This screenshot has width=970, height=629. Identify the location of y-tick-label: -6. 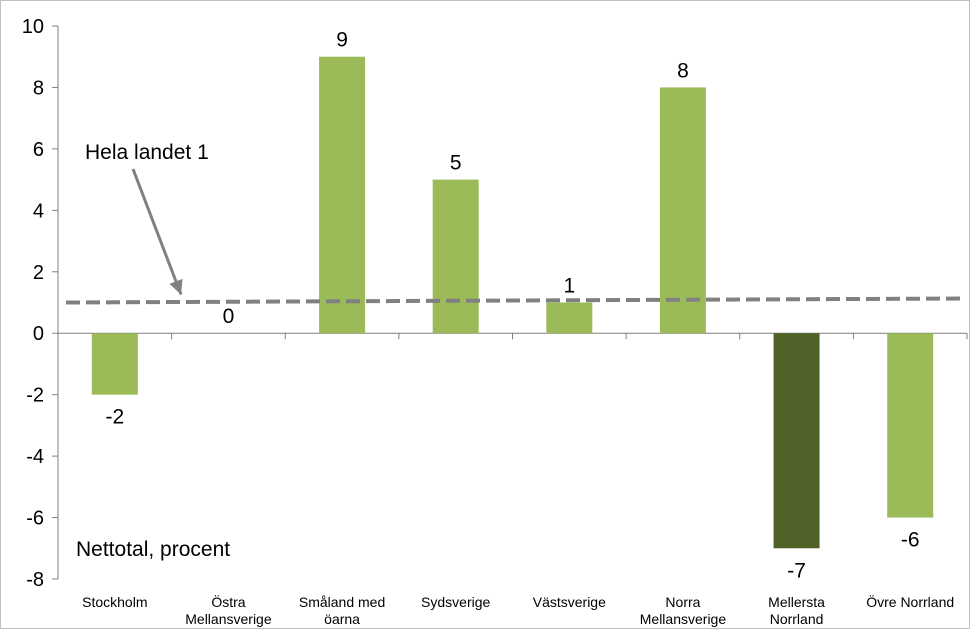
(35, 519).